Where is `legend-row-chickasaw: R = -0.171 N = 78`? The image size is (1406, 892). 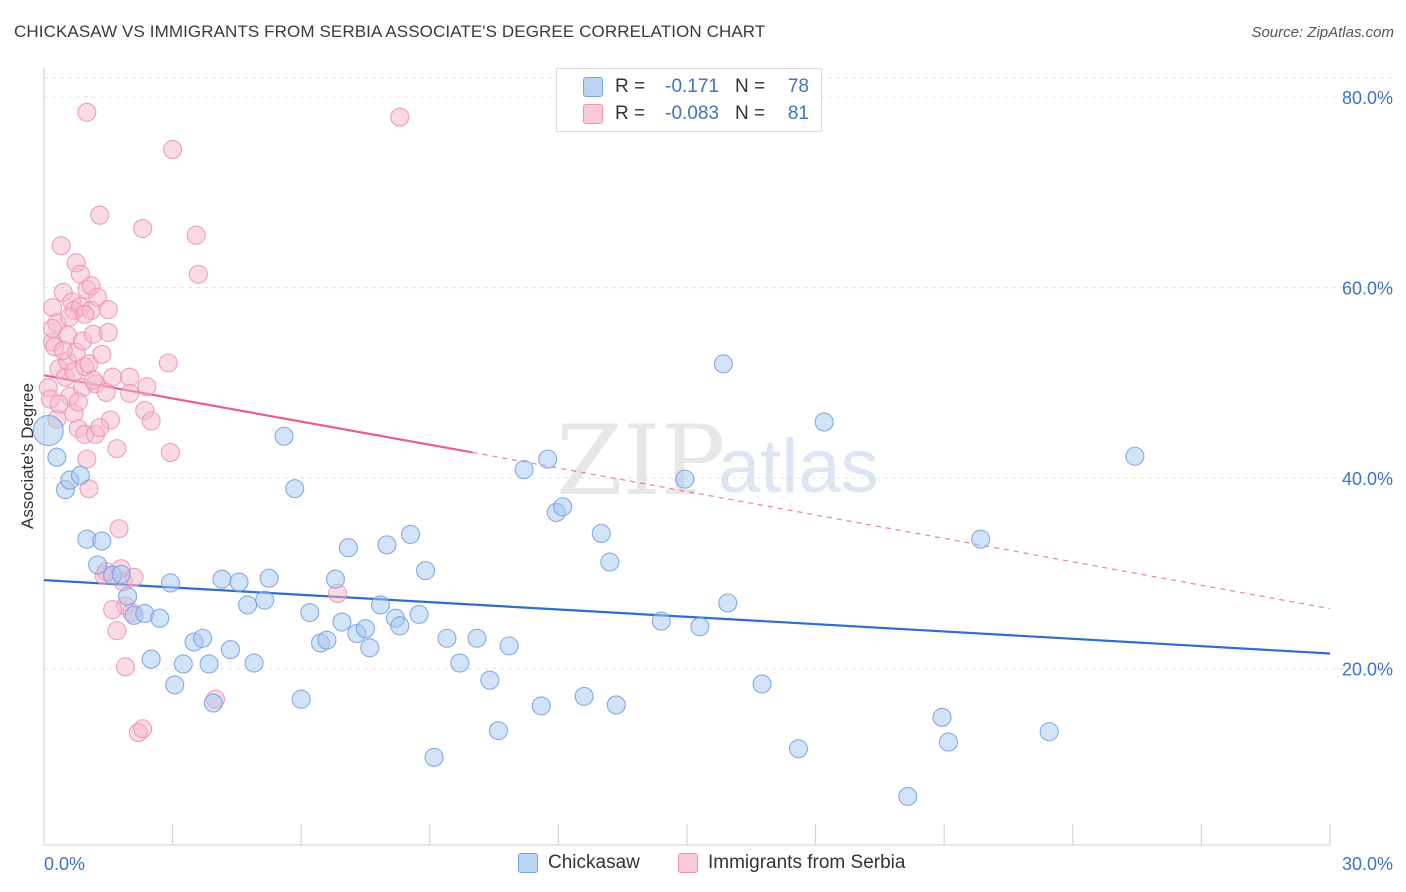
legend-row-chickasaw: R = -0.171 N = 78 is located at coordinates (696, 87).